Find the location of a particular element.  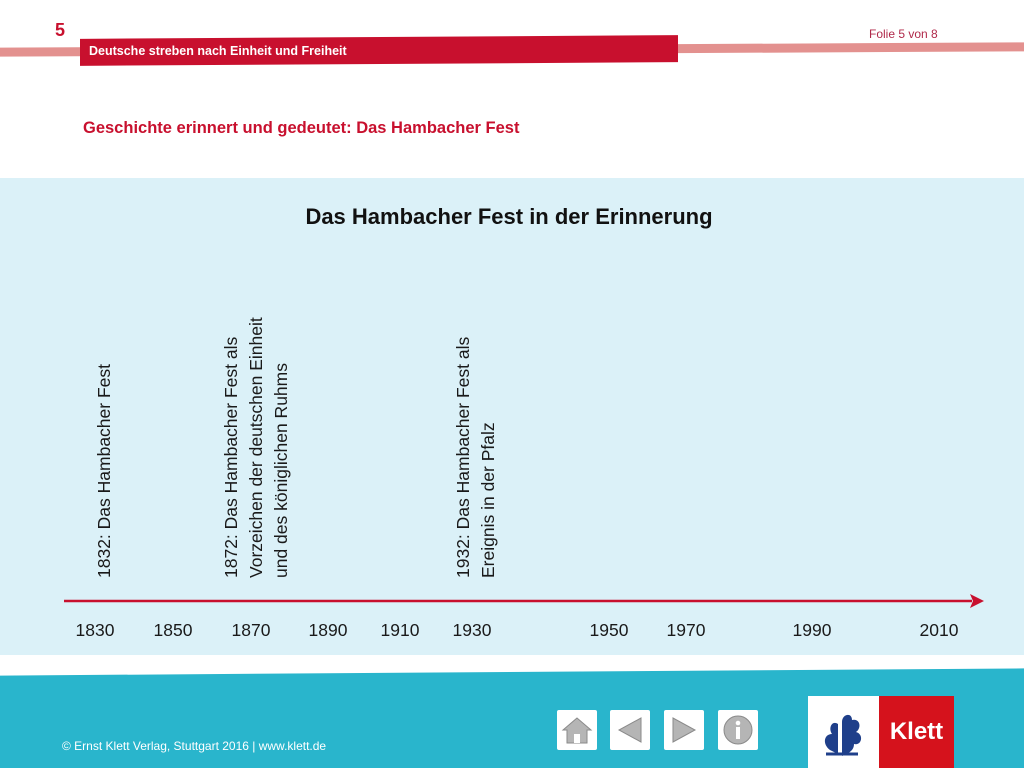

panel-title: Das Hambacher Fest in der Erinnerung is located at coordinates (512, 217).